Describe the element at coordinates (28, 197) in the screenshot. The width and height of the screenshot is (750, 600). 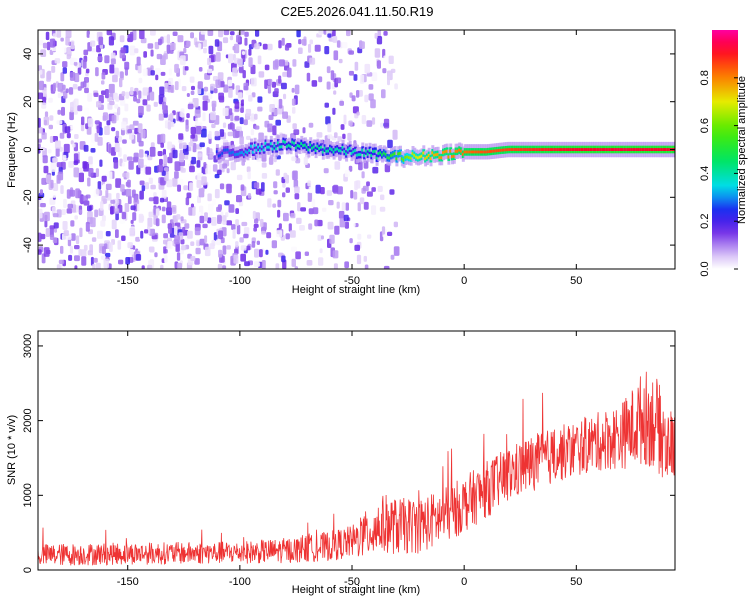
I see `y-tick-label: -20` at that location.